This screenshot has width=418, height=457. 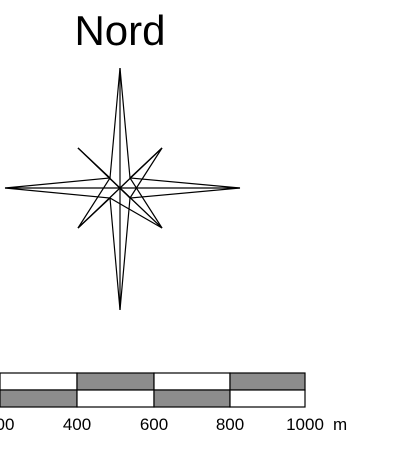 I want to click on scale-tick-label: 400, so click(x=77, y=424).